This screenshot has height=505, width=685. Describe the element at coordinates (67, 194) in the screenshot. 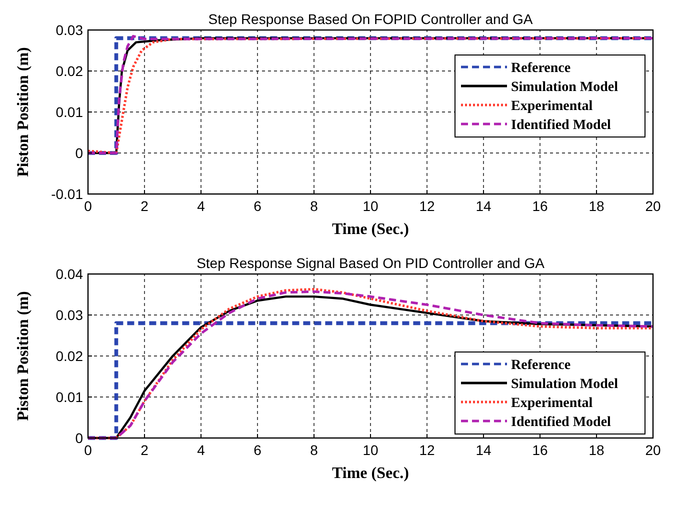

I see `y-tick-label: -0.01` at that location.